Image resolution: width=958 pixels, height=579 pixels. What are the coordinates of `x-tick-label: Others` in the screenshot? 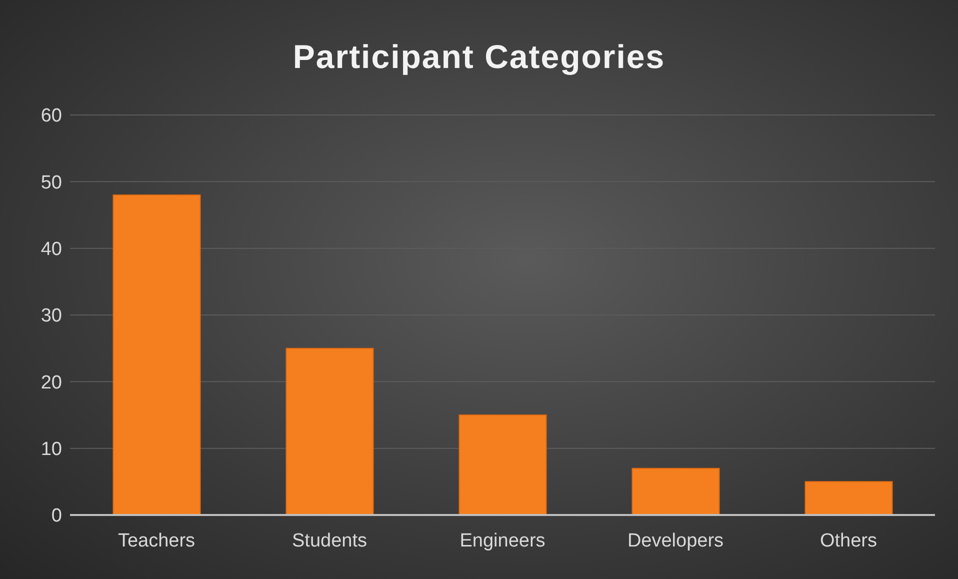 It's located at (849, 541).